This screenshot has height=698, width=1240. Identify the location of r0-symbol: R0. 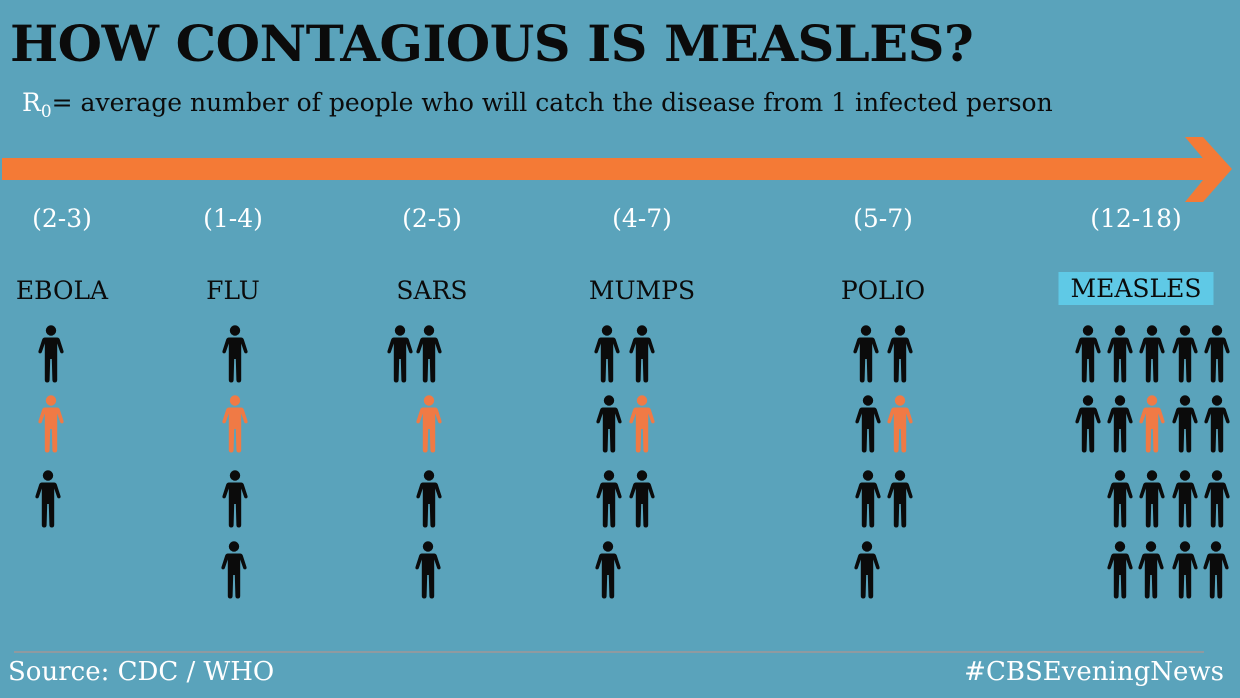
(37, 105).